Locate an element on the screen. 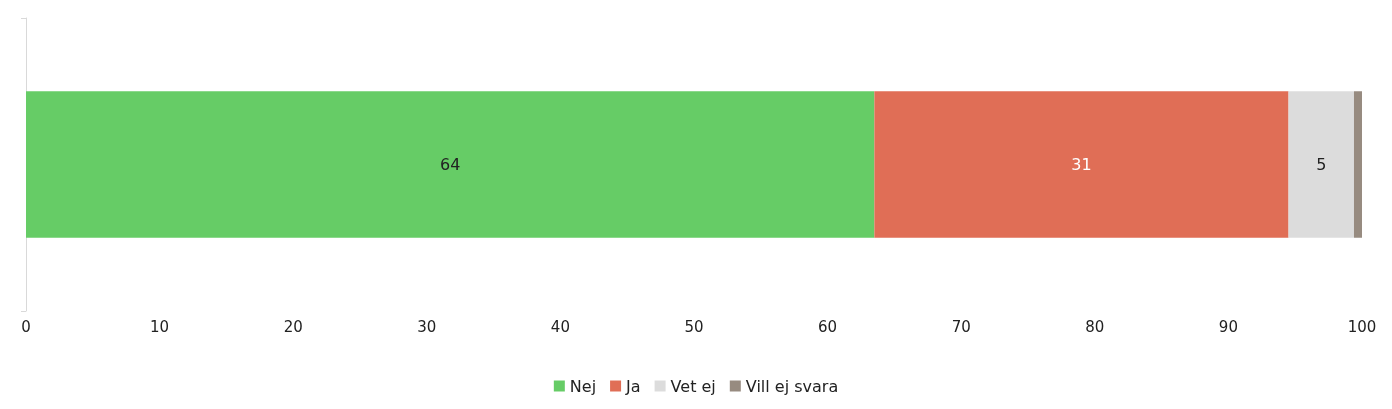 The width and height of the screenshot is (1392, 409). x-tick-label: 50 is located at coordinates (694, 326).